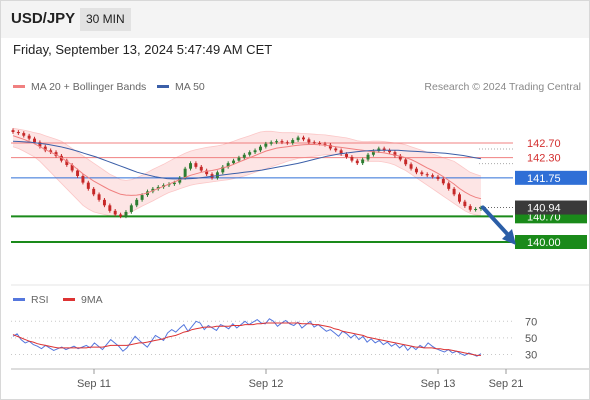  Describe the element at coordinates (544, 209) in the screenshot. I see `last-price-text: 140.94` at that location.